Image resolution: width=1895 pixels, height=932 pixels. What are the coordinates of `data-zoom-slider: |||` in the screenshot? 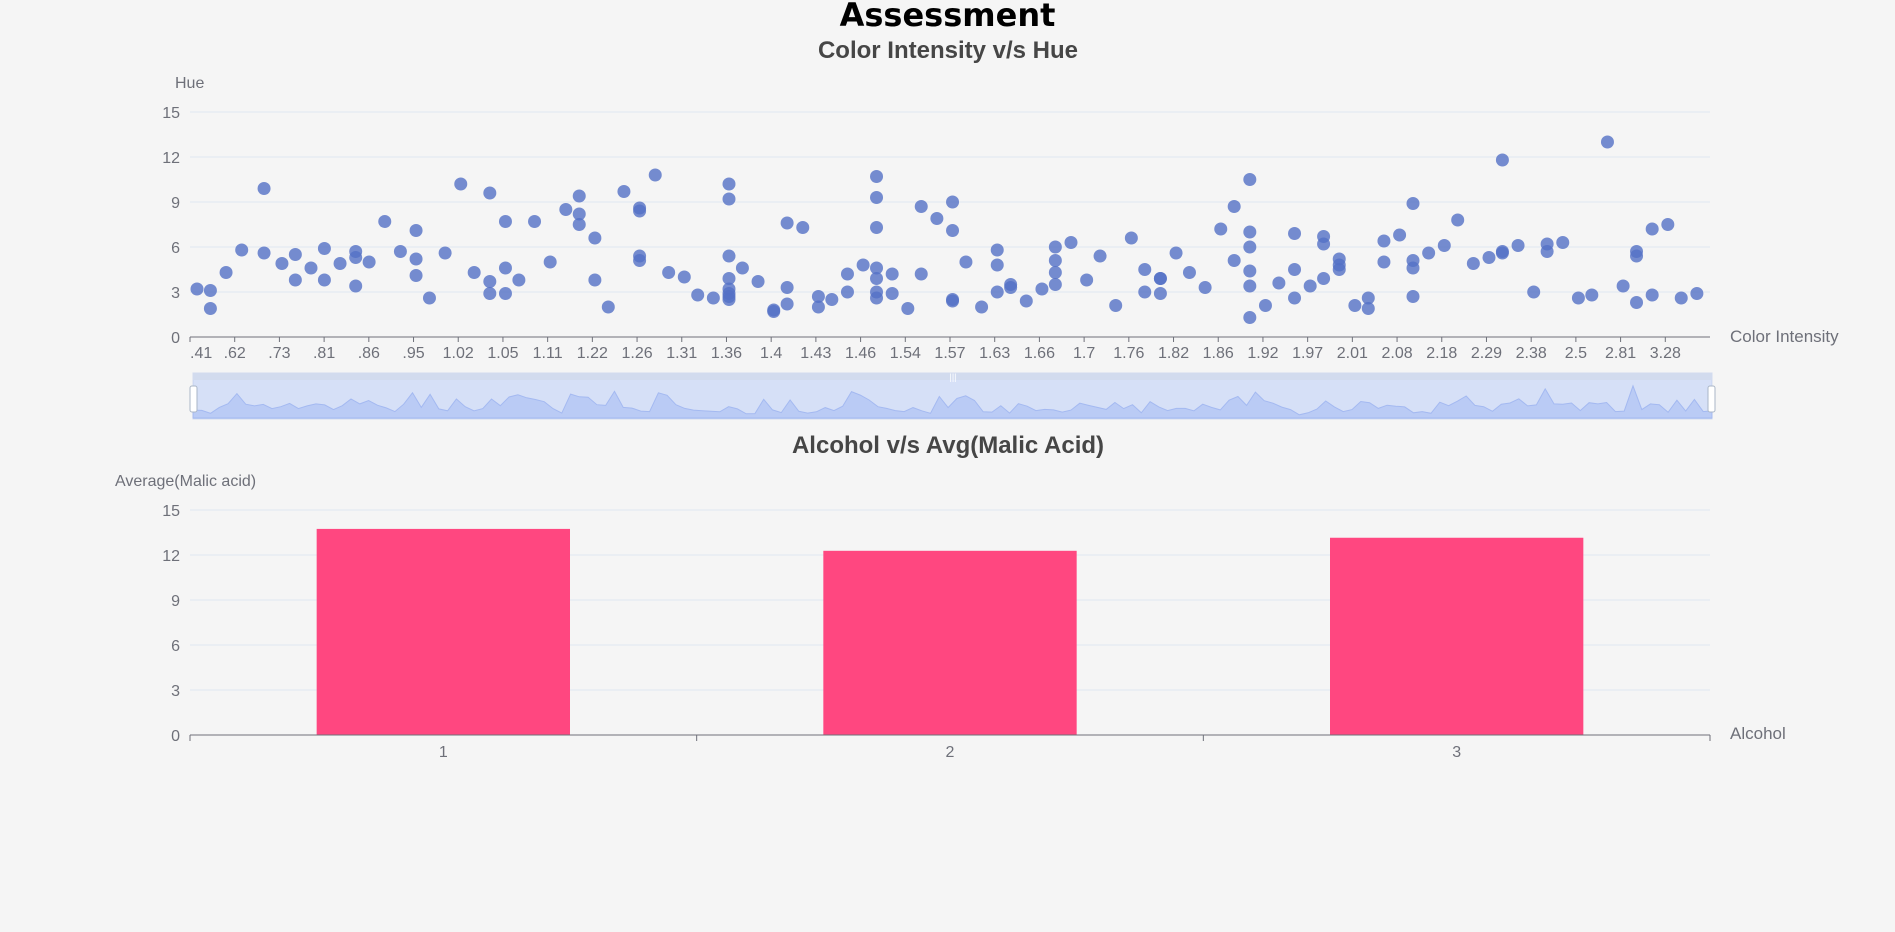 It's located at (952, 396).